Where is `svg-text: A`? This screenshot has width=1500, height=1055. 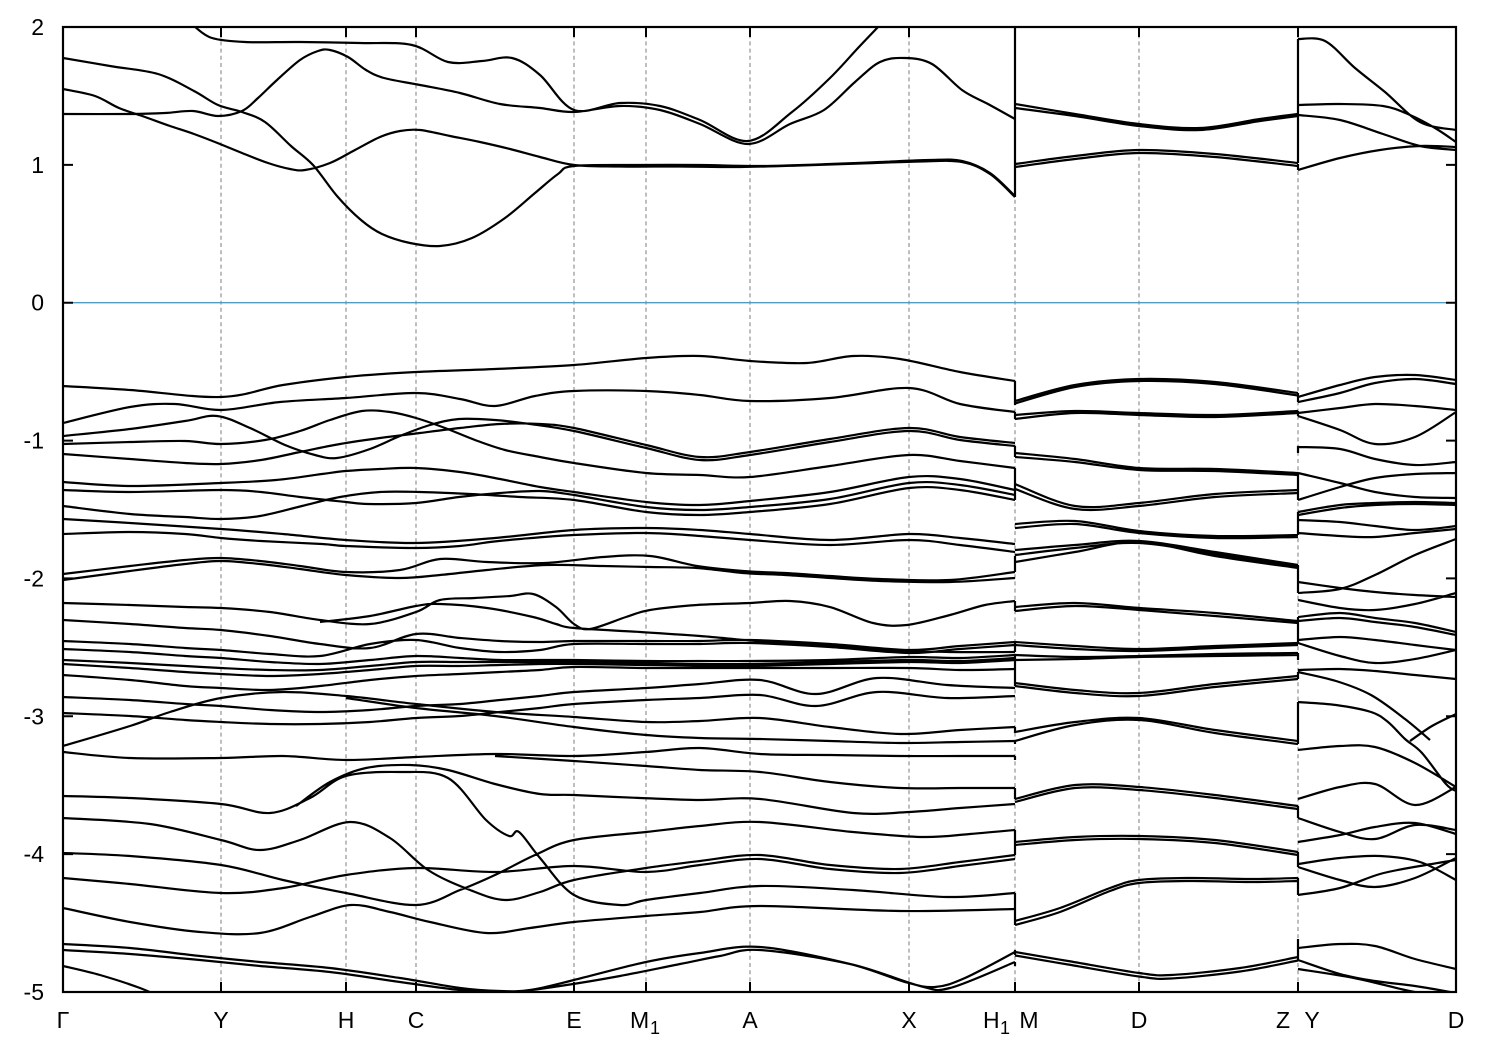 svg-text: A is located at coordinates (750, 1020).